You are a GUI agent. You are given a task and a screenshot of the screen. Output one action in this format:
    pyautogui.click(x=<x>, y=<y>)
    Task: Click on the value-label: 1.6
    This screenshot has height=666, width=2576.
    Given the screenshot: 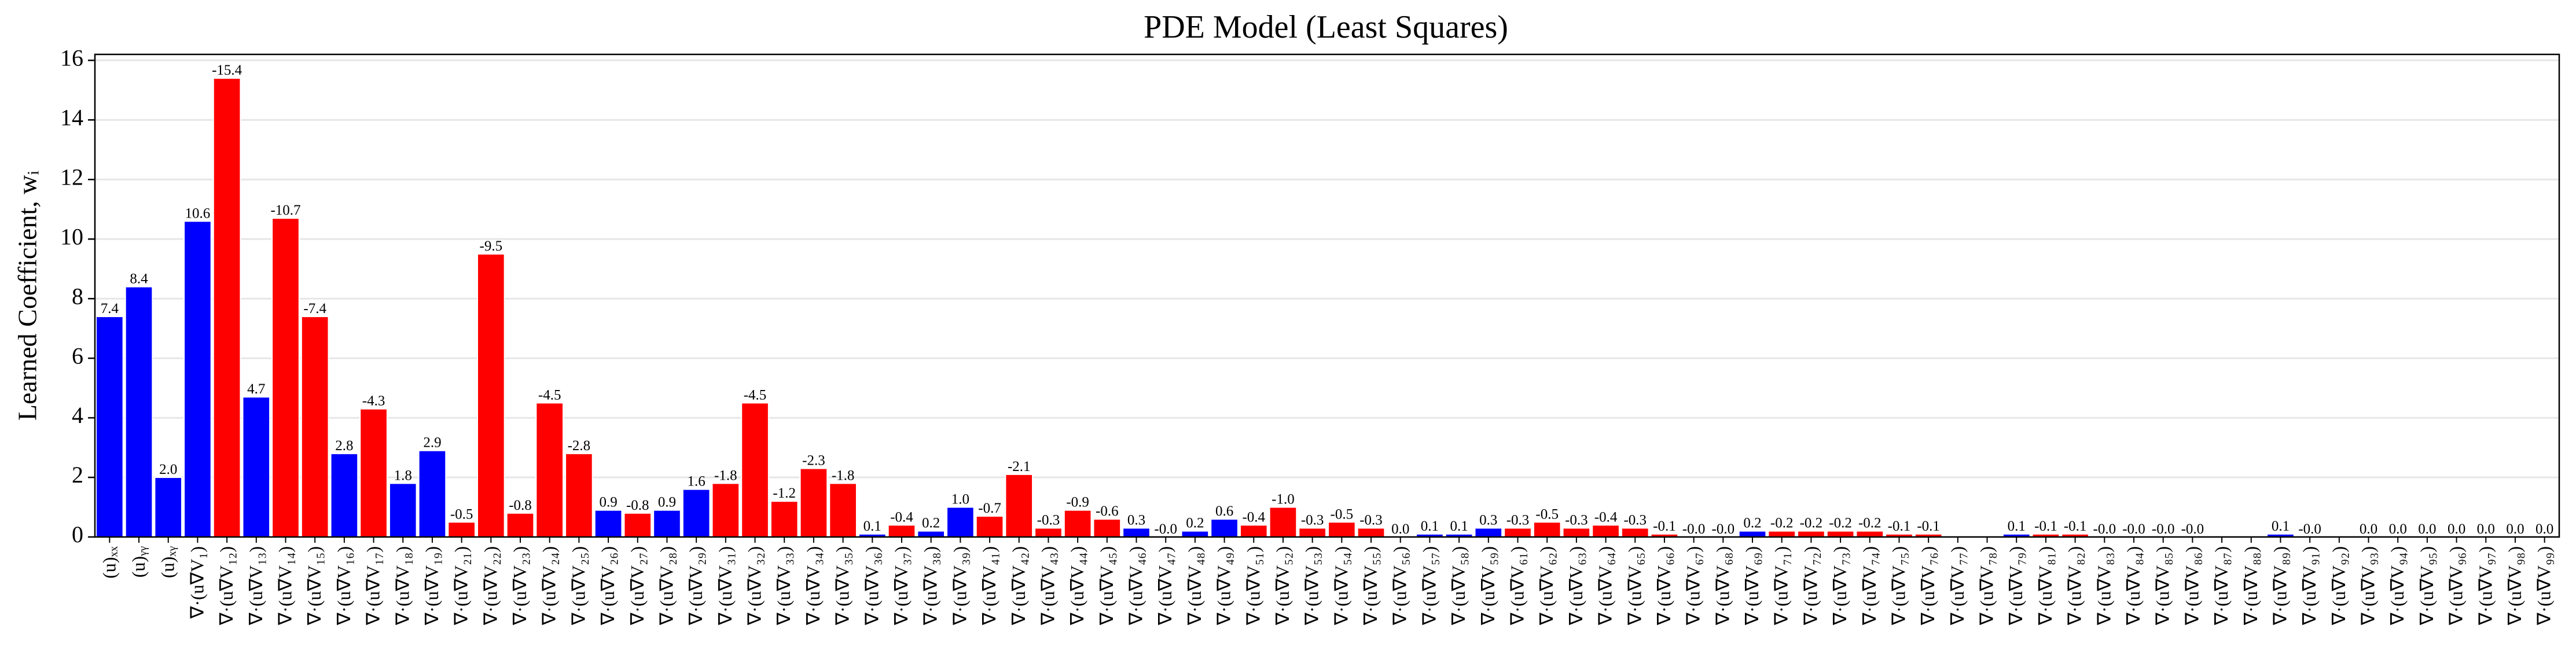 What is the action you would take?
    pyautogui.click(x=696, y=482)
    